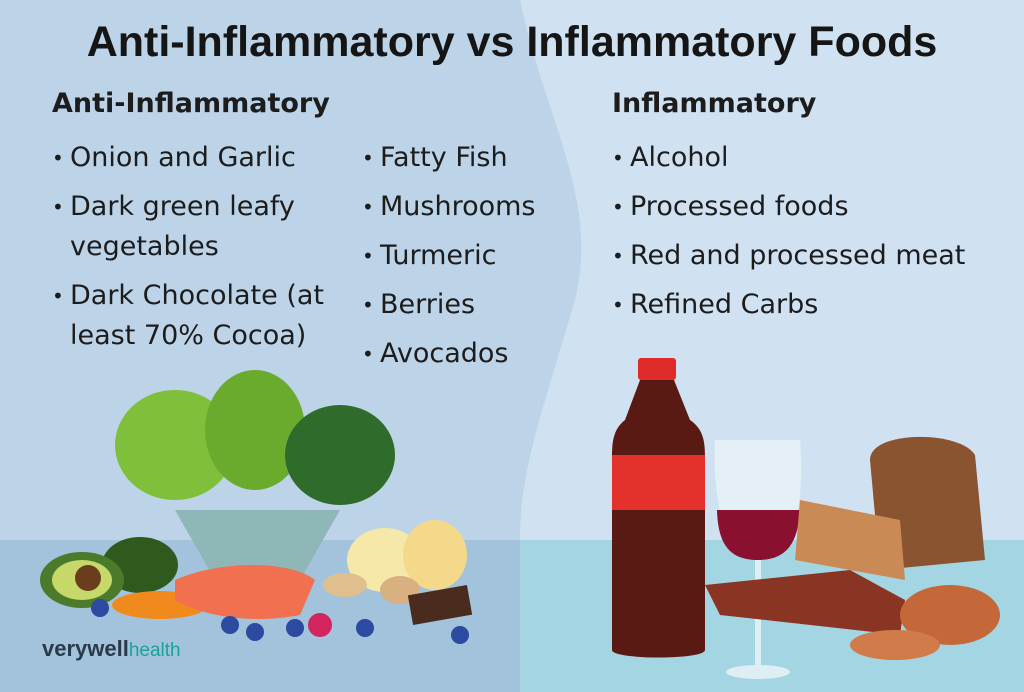 The width and height of the screenshot is (1024, 692). What do you see at coordinates (202, 316) in the screenshot?
I see `food-item: Dark Chocolate (at least 70% Cocoa)` at bounding box center [202, 316].